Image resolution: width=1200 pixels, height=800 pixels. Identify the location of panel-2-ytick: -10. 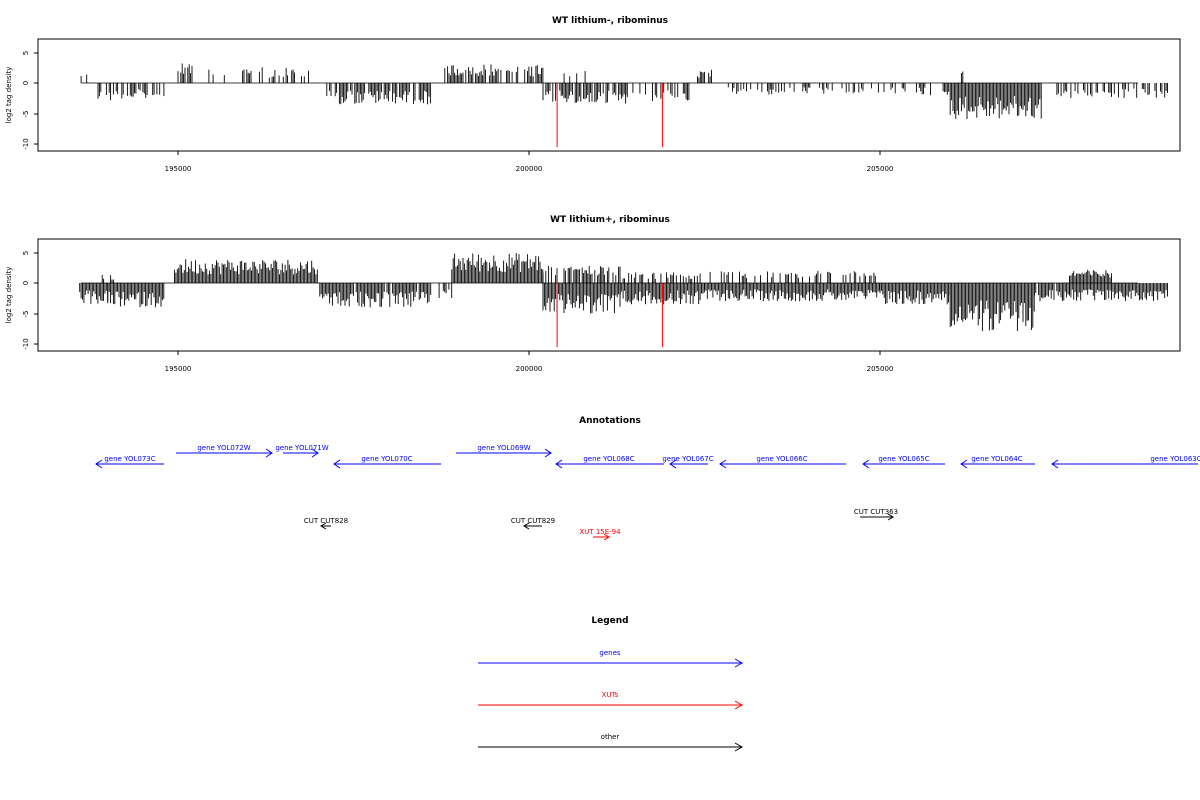
(26, 343).